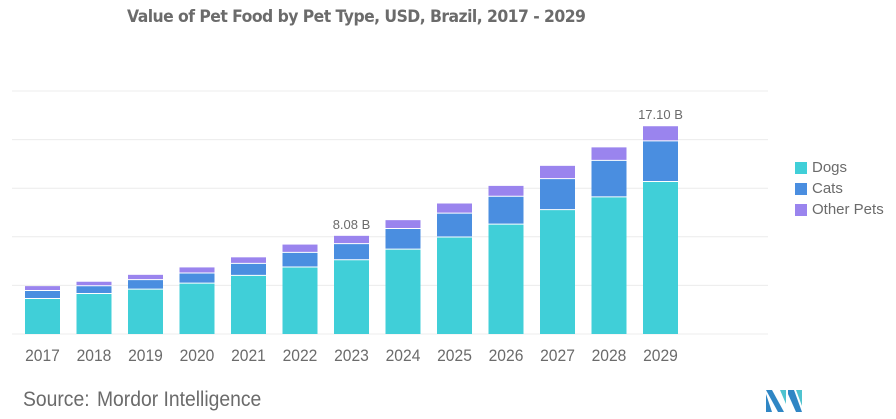 This screenshot has width=896, height=419. Describe the element at coordinates (56, 399) in the screenshot. I see `source-label: Source:` at that location.